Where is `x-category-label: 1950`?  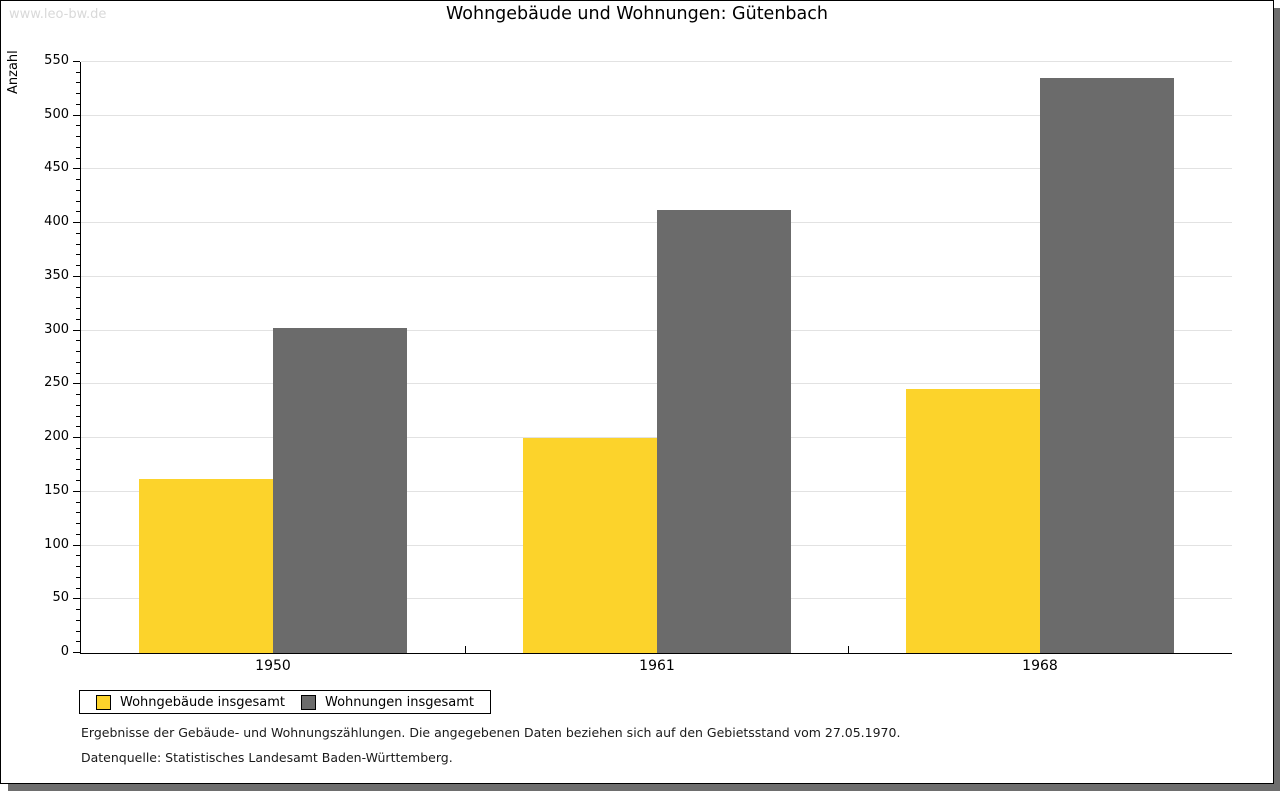 x-category-label: 1950 is located at coordinates (273, 666).